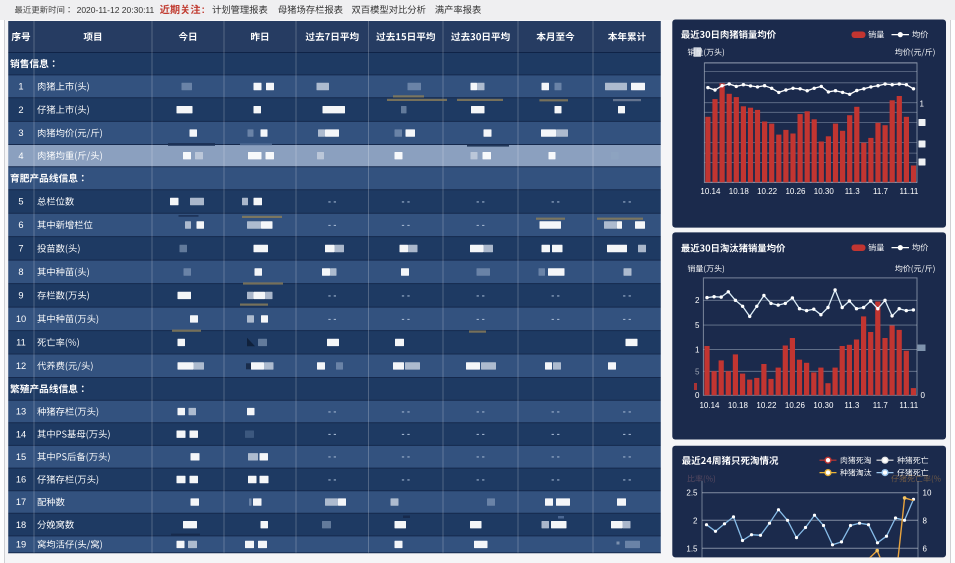 The height and width of the screenshot is (563, 955). Describe the element at coordinates (20, 296) in the screenshot. I see `svg-text: 9` at that location.